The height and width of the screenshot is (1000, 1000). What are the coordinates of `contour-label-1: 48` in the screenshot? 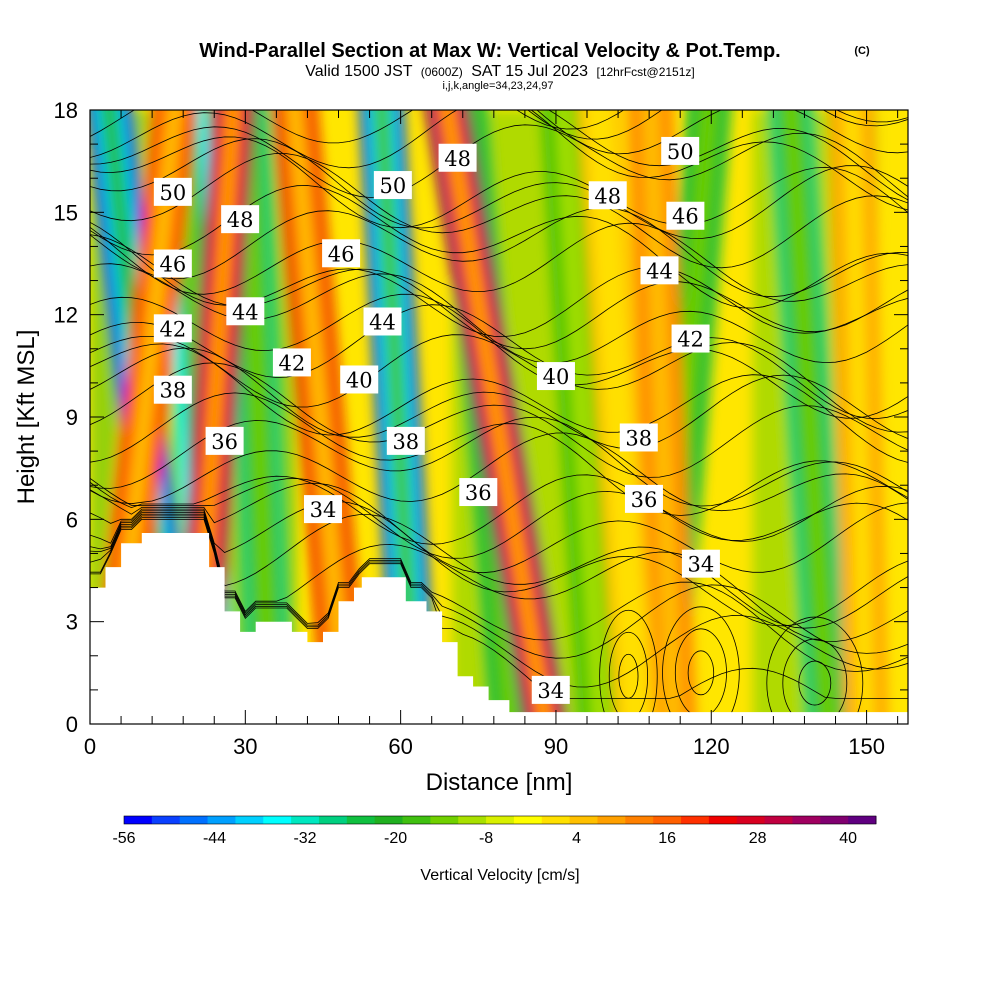 It's located at (240, 219).